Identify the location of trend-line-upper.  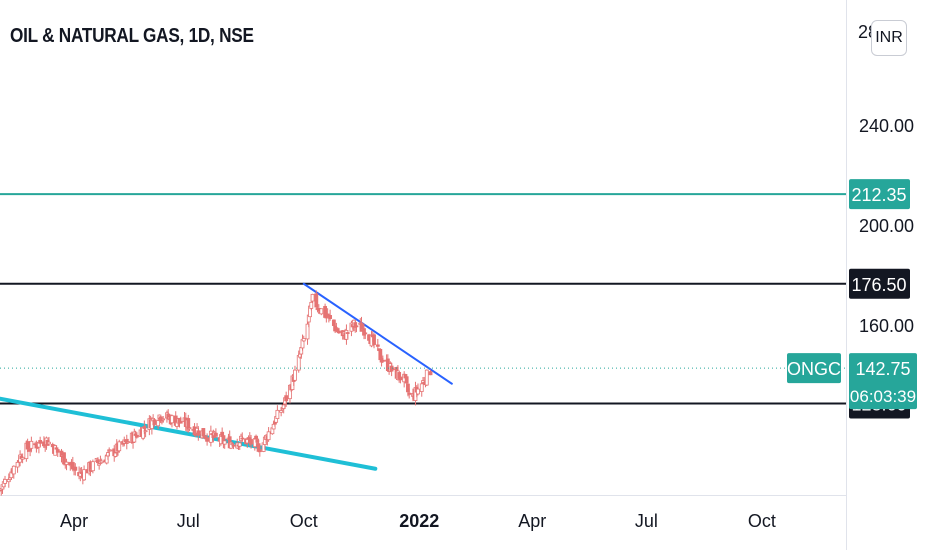
(377, 333).